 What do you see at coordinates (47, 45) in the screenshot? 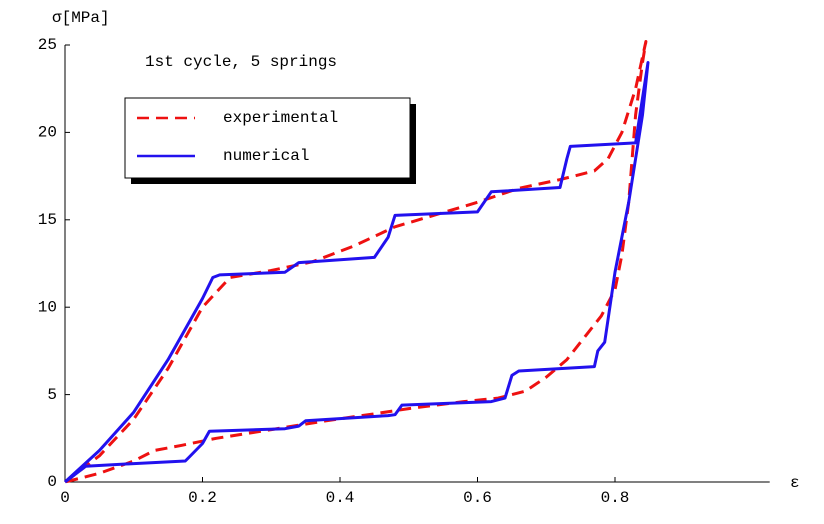
I see `y-tick-label: 25` at bounding box center [47, 45].